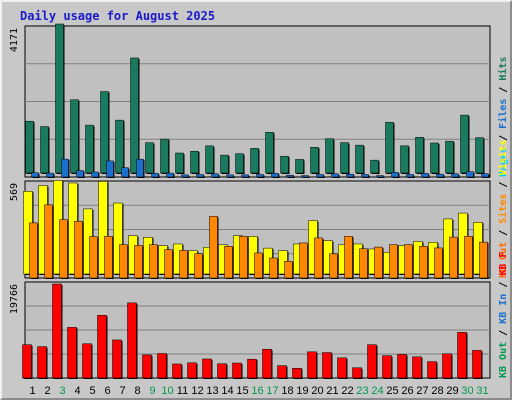 The width and height of the screenshot is (512, 400). I want to click on x-tick-label: 14, so click(227, 391).